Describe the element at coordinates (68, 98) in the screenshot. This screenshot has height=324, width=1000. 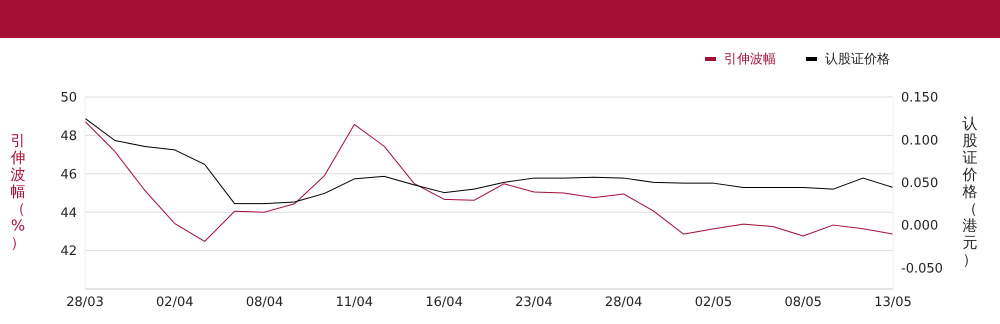
I see `y-tick-label: 50` at that location.